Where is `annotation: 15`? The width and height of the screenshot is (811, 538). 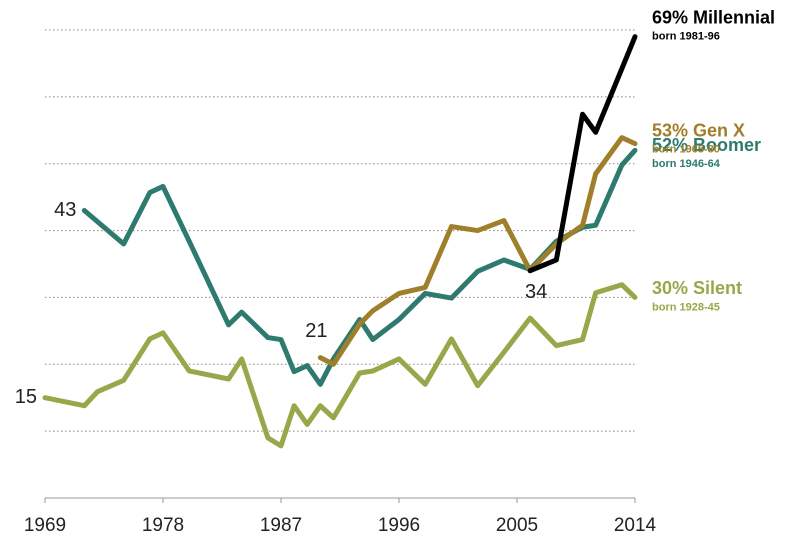 annotation: 15 is located at coordinates (26, 397).